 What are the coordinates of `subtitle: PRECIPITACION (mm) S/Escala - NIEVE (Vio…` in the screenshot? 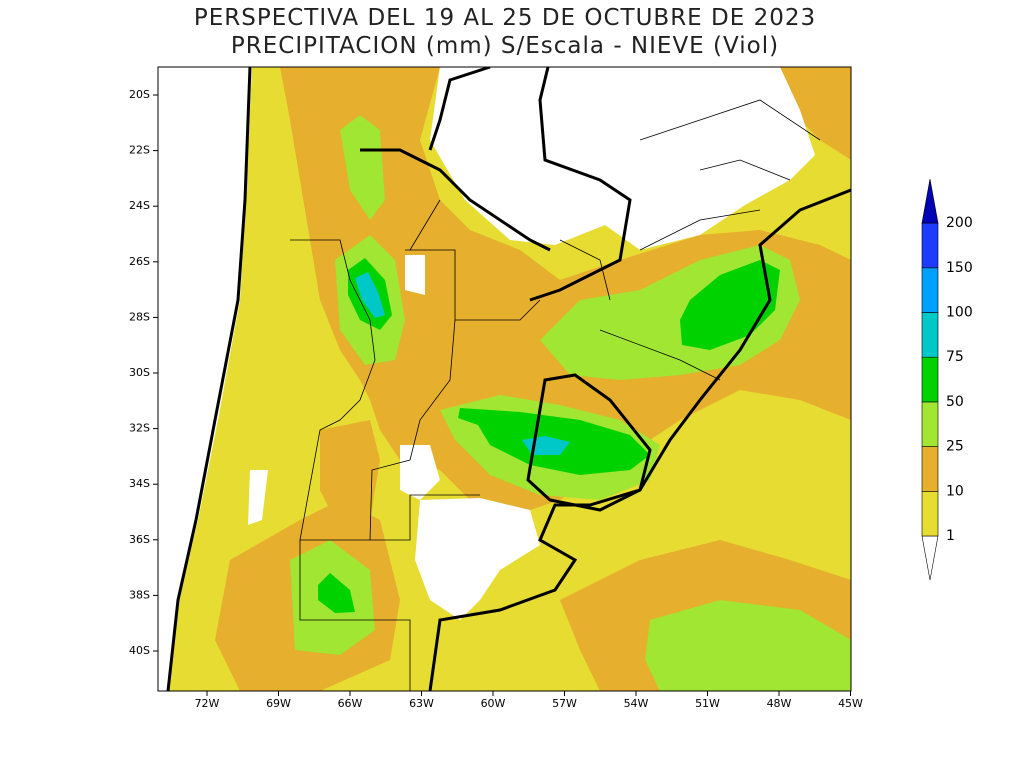 It's located at (505, 46).